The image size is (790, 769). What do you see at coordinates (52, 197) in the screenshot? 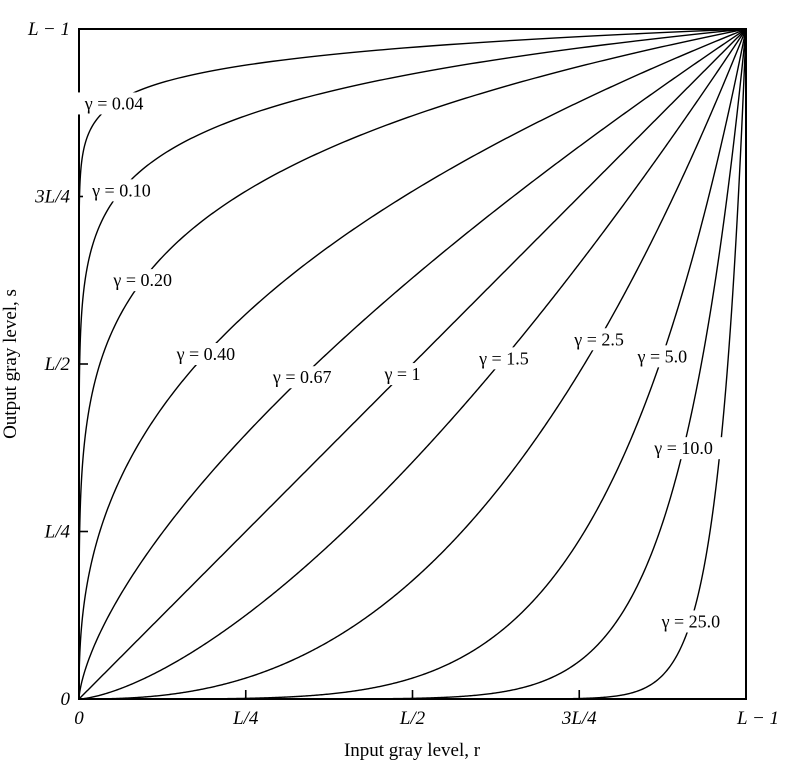
I see `y-tick-label: 3L/4` at bounding box center [52, 197].